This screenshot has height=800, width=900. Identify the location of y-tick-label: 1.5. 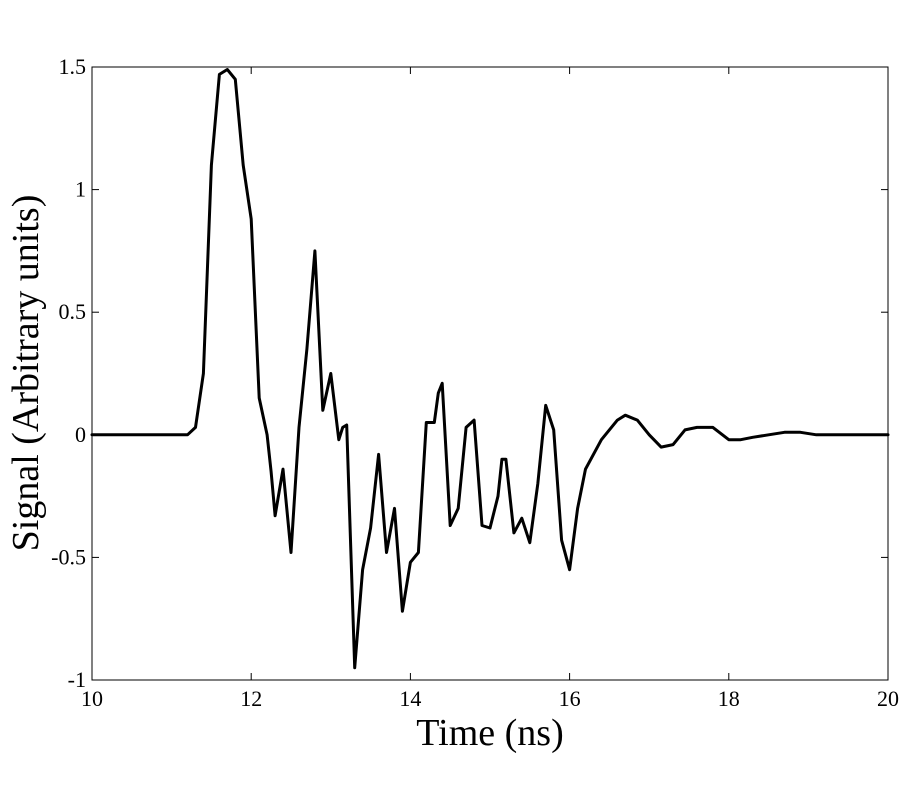
(73, 66).